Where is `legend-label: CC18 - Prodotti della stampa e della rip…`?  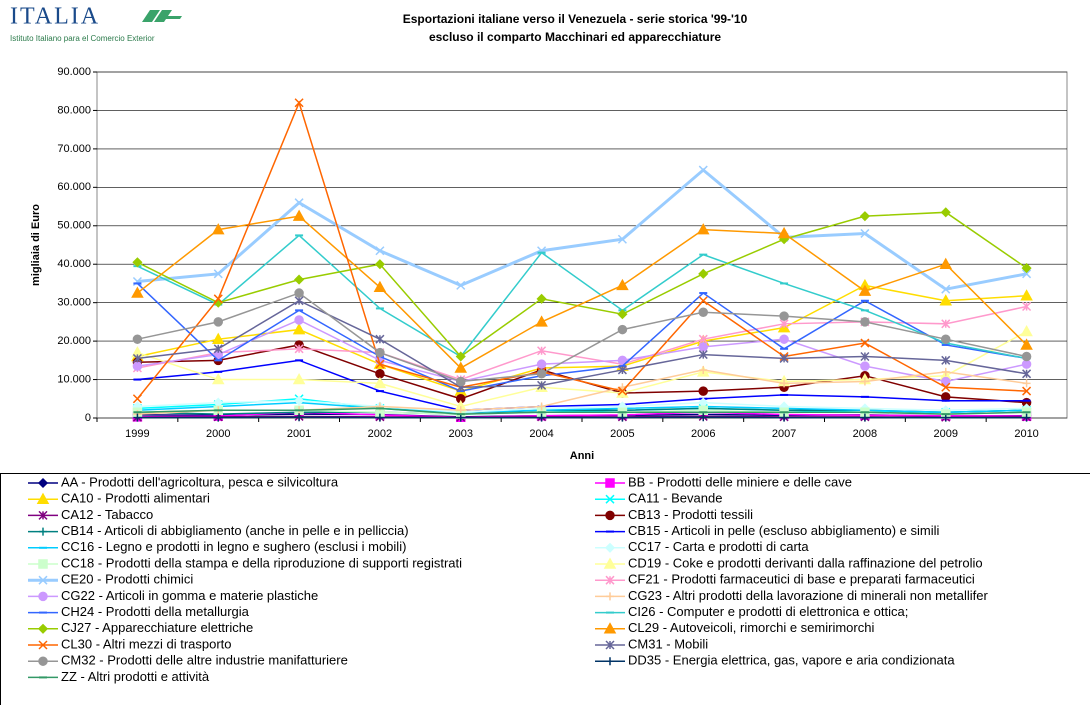
legend-label: CC18 - Prodotti della stampa e della rip… is located at coordinates (261, 562).